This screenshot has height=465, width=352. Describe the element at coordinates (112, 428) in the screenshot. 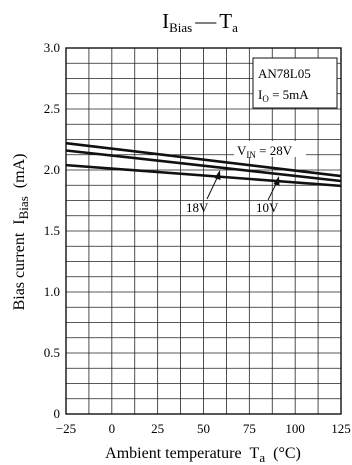

I see `x-tick-label: 0` at that location.